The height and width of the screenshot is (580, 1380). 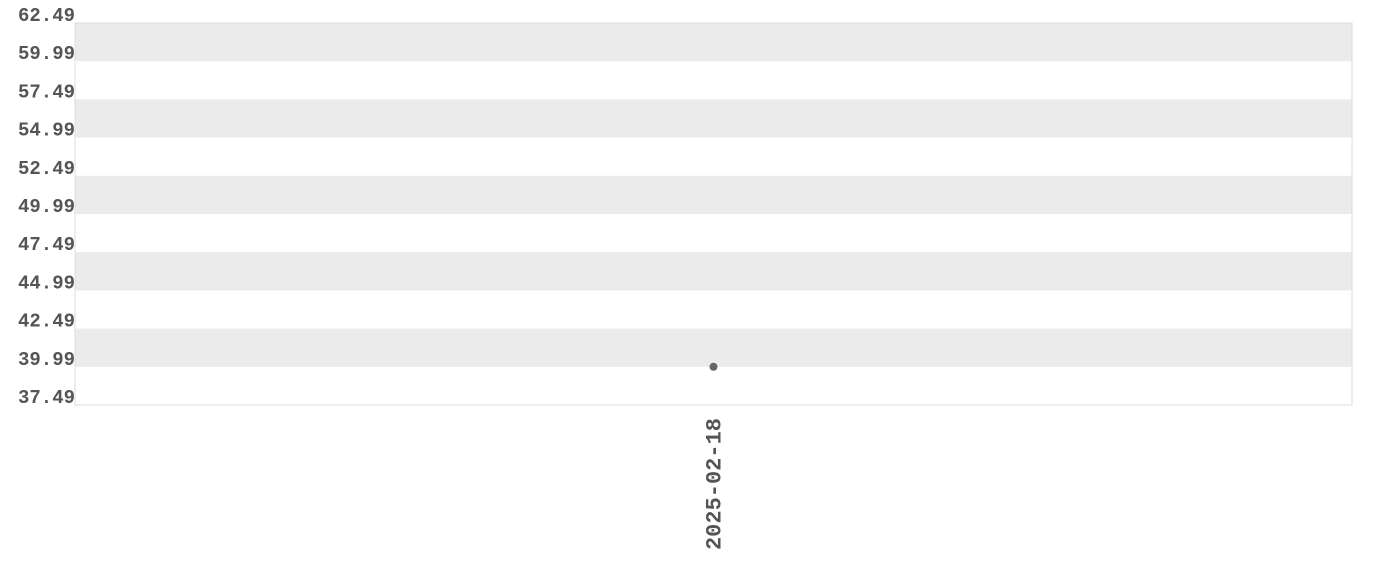 What do you see at coordinates (46, 283) in the screenshot?
I see `y-tick-label: 44.99` at bounding box center [46, 283].